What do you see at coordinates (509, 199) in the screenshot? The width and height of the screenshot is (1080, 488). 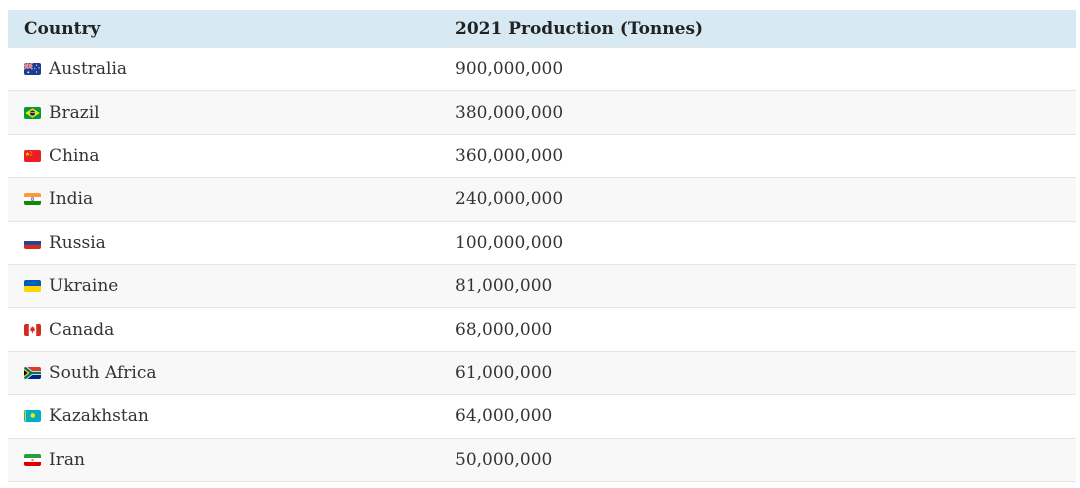 I see `production-value: 240,000,000` at bounding box center [509, 199].